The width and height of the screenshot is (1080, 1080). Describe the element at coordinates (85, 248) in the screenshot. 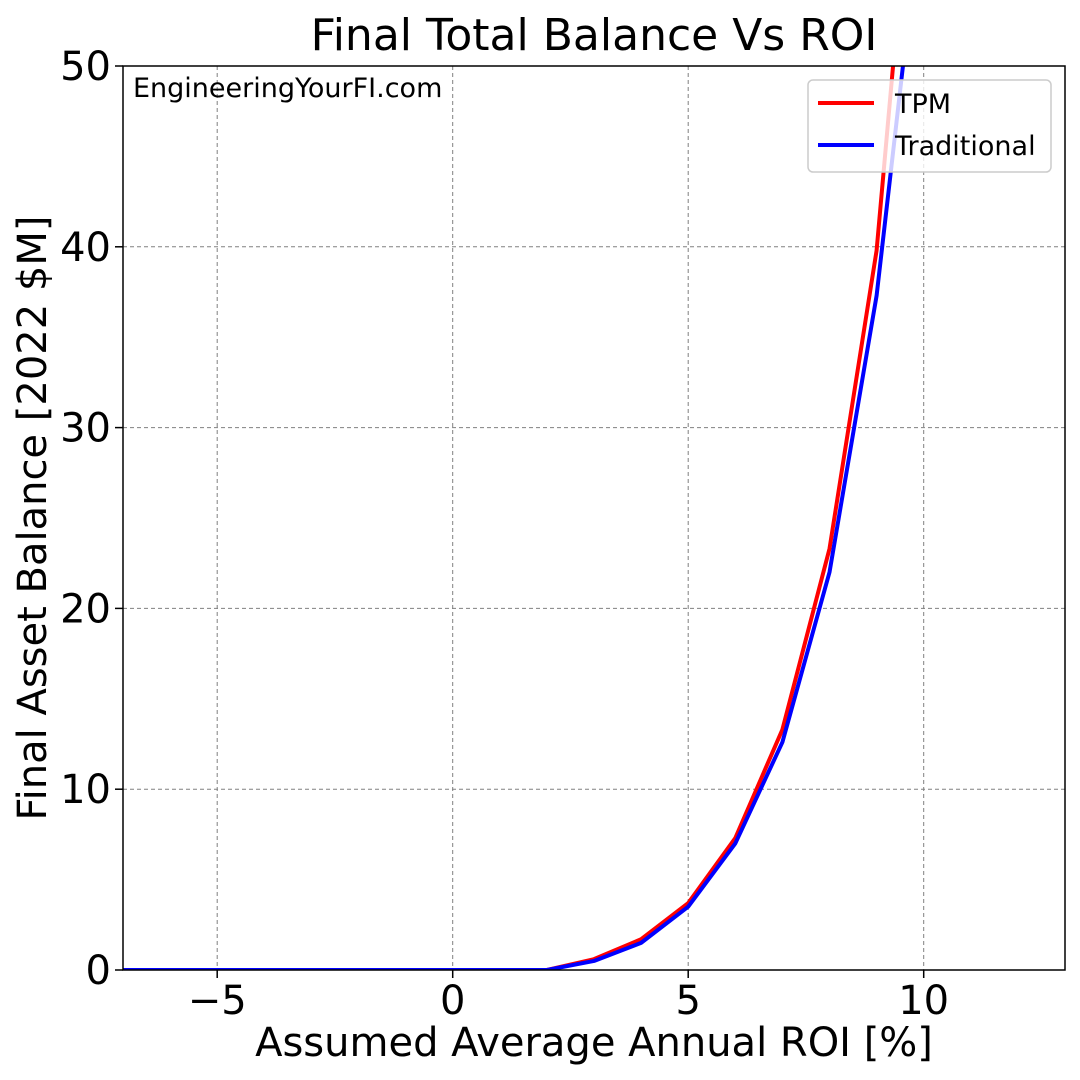

I see `y-tick-label: 40` at that location.